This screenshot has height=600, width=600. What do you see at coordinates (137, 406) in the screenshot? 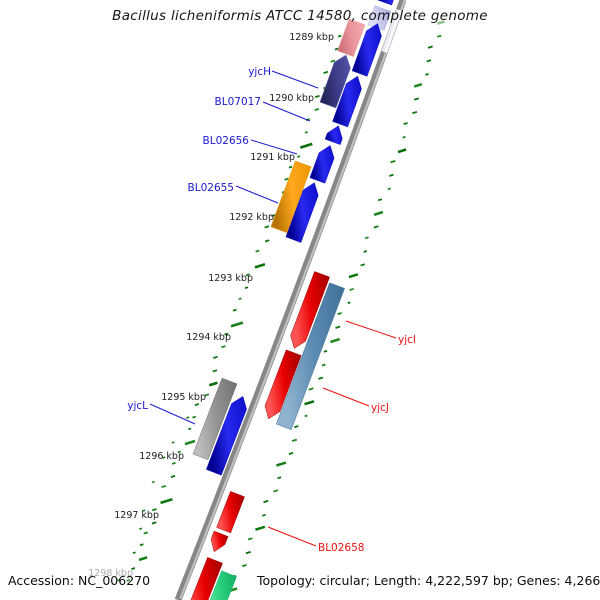
I see `feature-label-yjcL: yjcL` at bounding box center [137, 406].